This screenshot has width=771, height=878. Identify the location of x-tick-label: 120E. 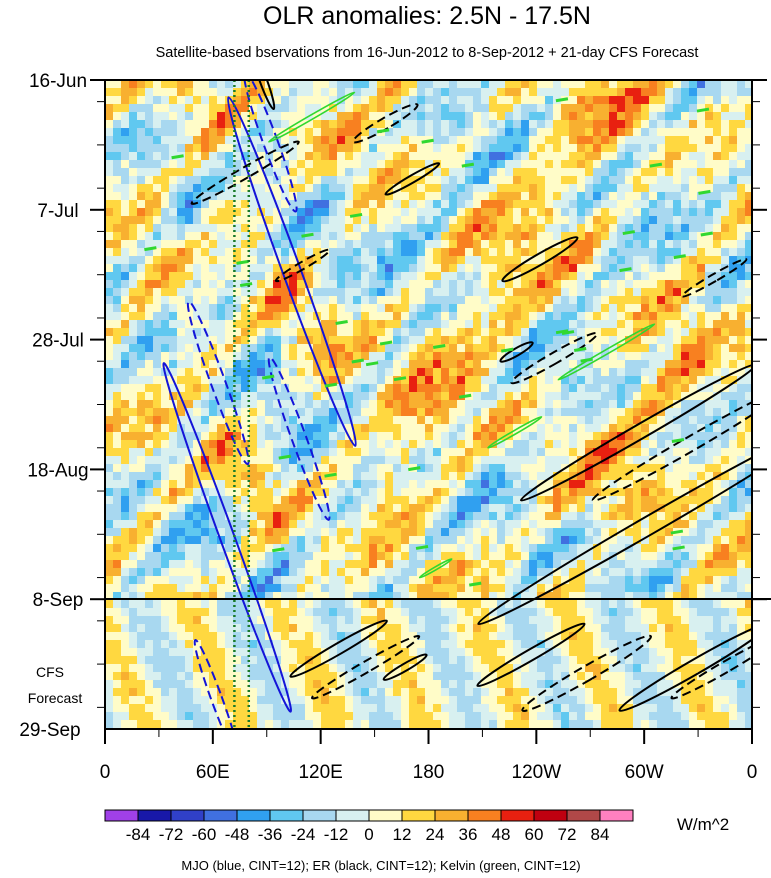
(320, 772).